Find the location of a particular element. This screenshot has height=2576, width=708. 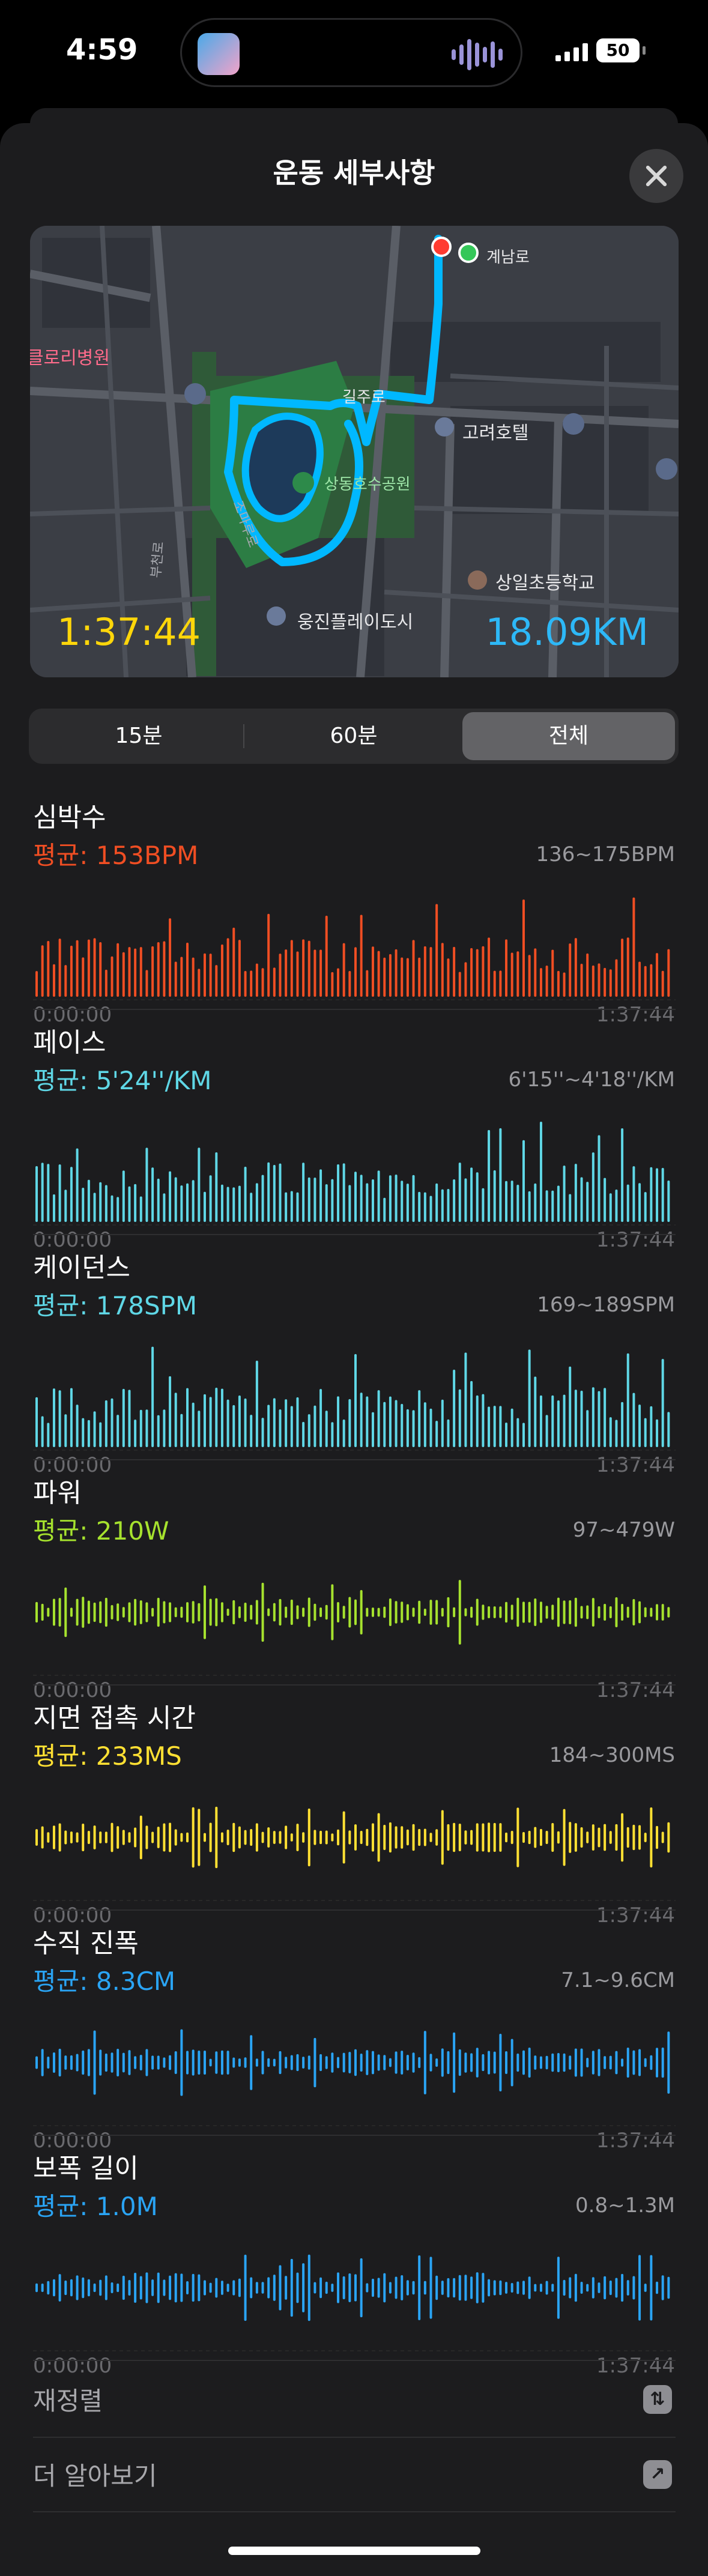

learn-more-row: 더 알아보기 ↗ is located at coordinates (354, 2474).